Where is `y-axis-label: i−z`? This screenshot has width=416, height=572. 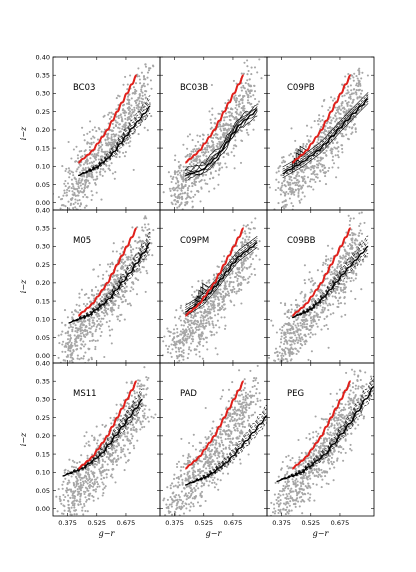 y-axis-label: i−z is located at coordinates (23, 286).